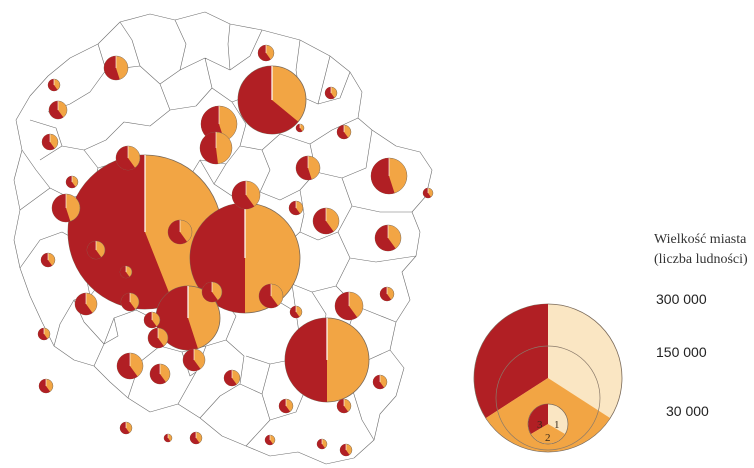 The image size is (754, 468). What do you see at coordinates (687, 411) in the screenshot?
I see `legend-size-label-30000: 30 000` at bounding box center [687, 411].